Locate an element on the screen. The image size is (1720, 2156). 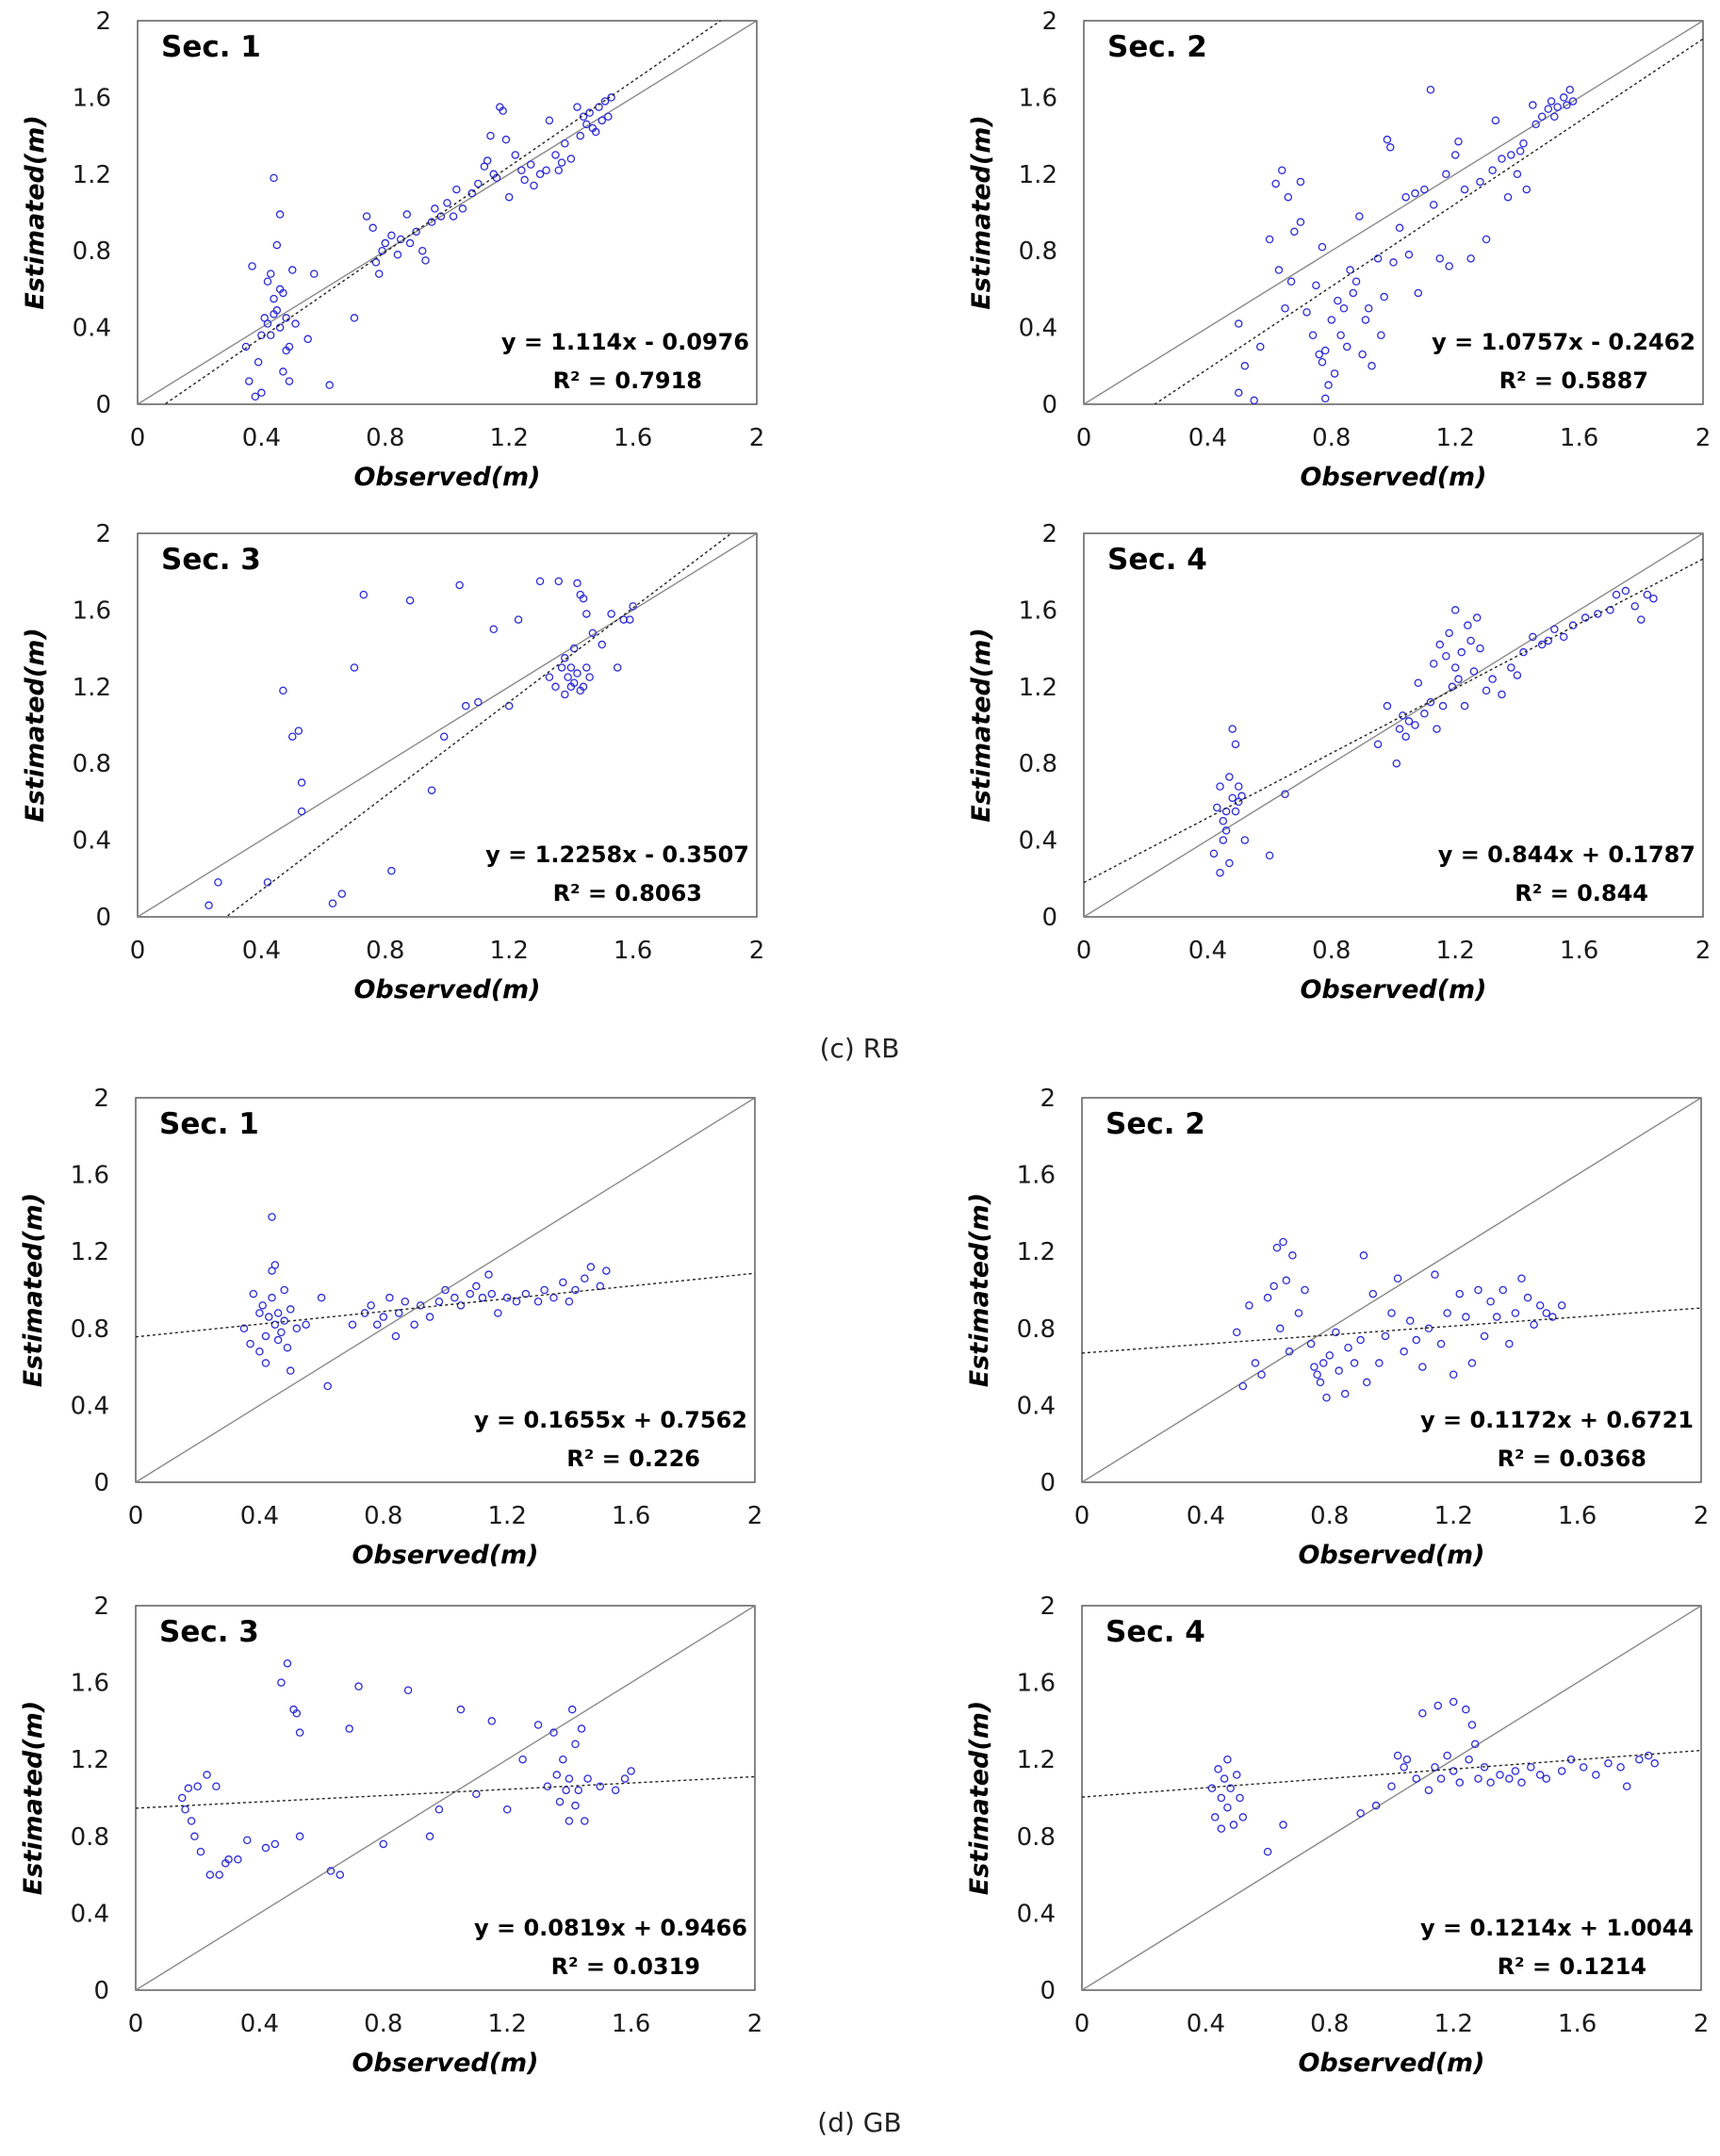
x-tick-label: 1.2 is located at coordinates (507, 2024).